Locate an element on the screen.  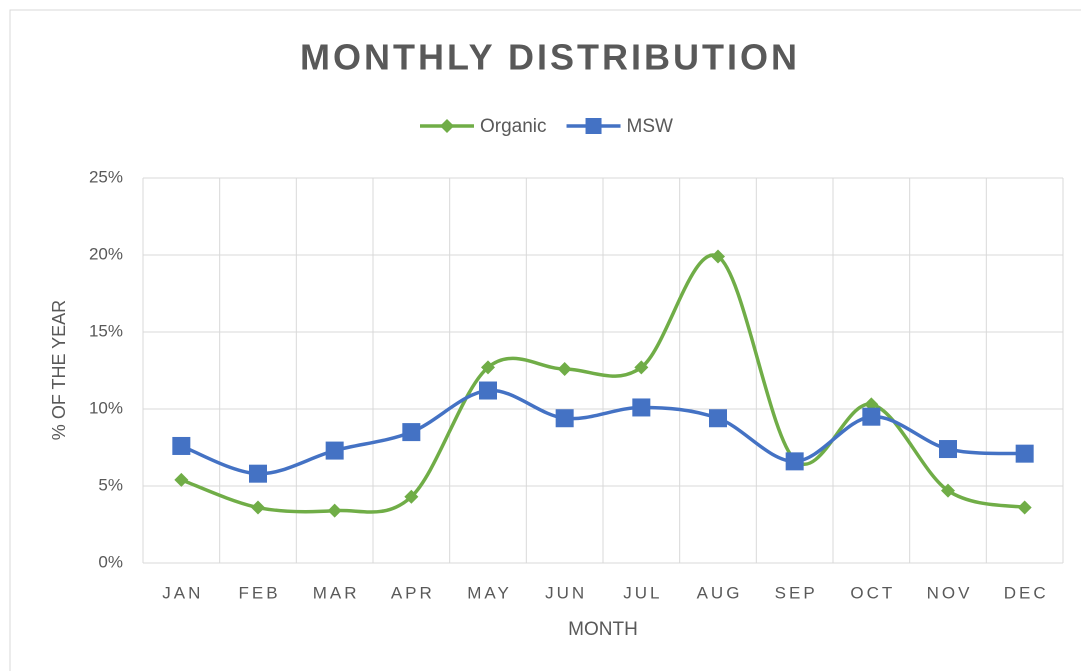
y-tick-label: 10% is located at coordinates (106, 407).